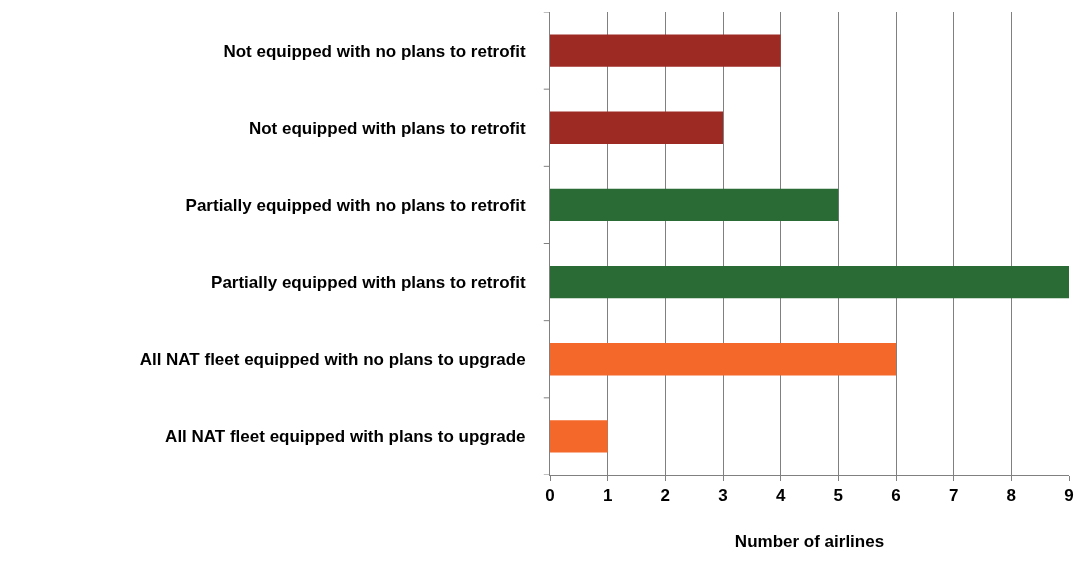 This screenshot has height=580, width=1084. Describe the element at coordinates (345, 437) in the screenshot. I see `y-tick-label: All NAT fleet equipped with plans to upgrade` at that location.